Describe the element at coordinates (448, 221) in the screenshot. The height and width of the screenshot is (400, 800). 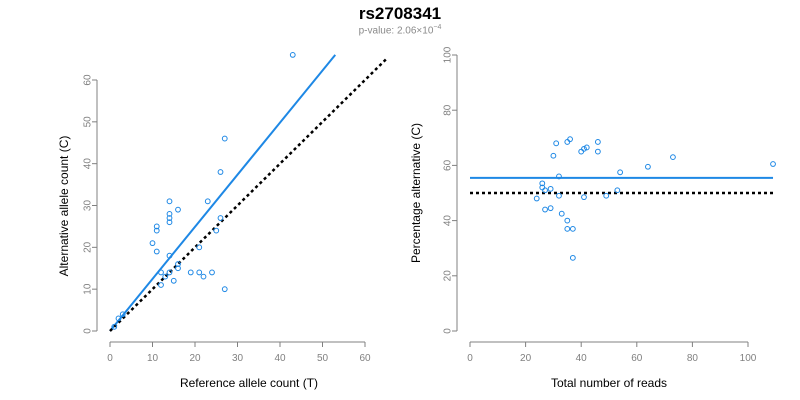
I see `right-y-tick-label: 40` at that location.